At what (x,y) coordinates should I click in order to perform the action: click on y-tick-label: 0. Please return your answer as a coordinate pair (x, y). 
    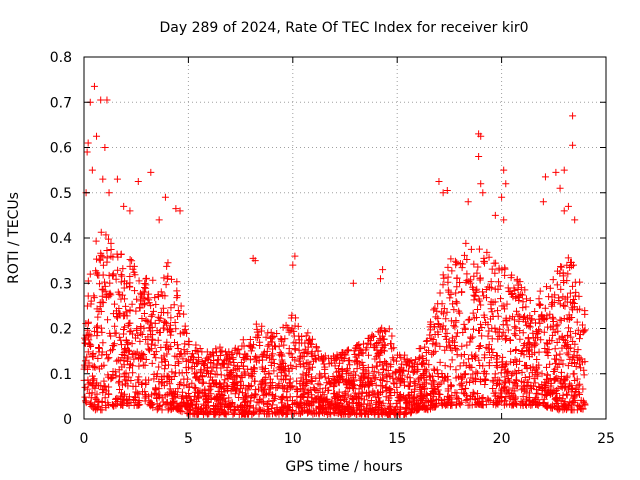
    Looking at the image, I should click on (67, 420).